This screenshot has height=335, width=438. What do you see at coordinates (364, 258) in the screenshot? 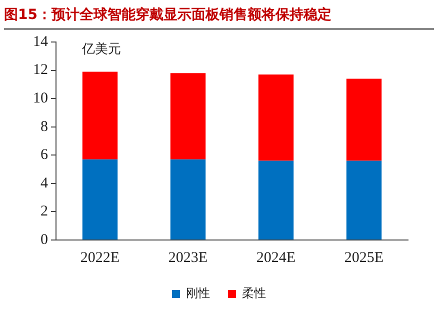
I see `x-tick-label: 2025E` at bounding box center [364, 258].